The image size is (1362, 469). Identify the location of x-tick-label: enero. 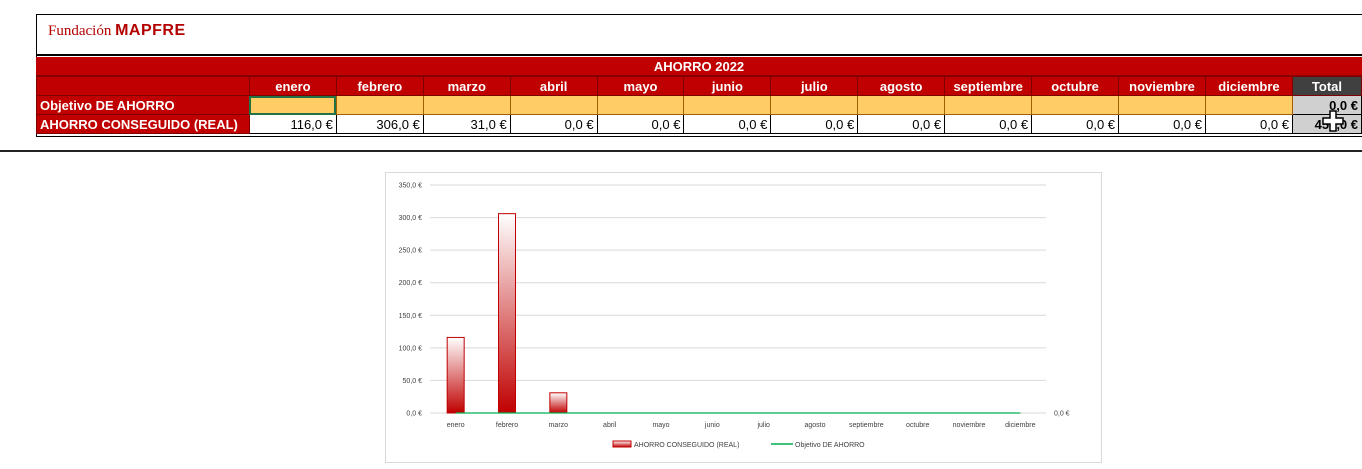
(456, 425).